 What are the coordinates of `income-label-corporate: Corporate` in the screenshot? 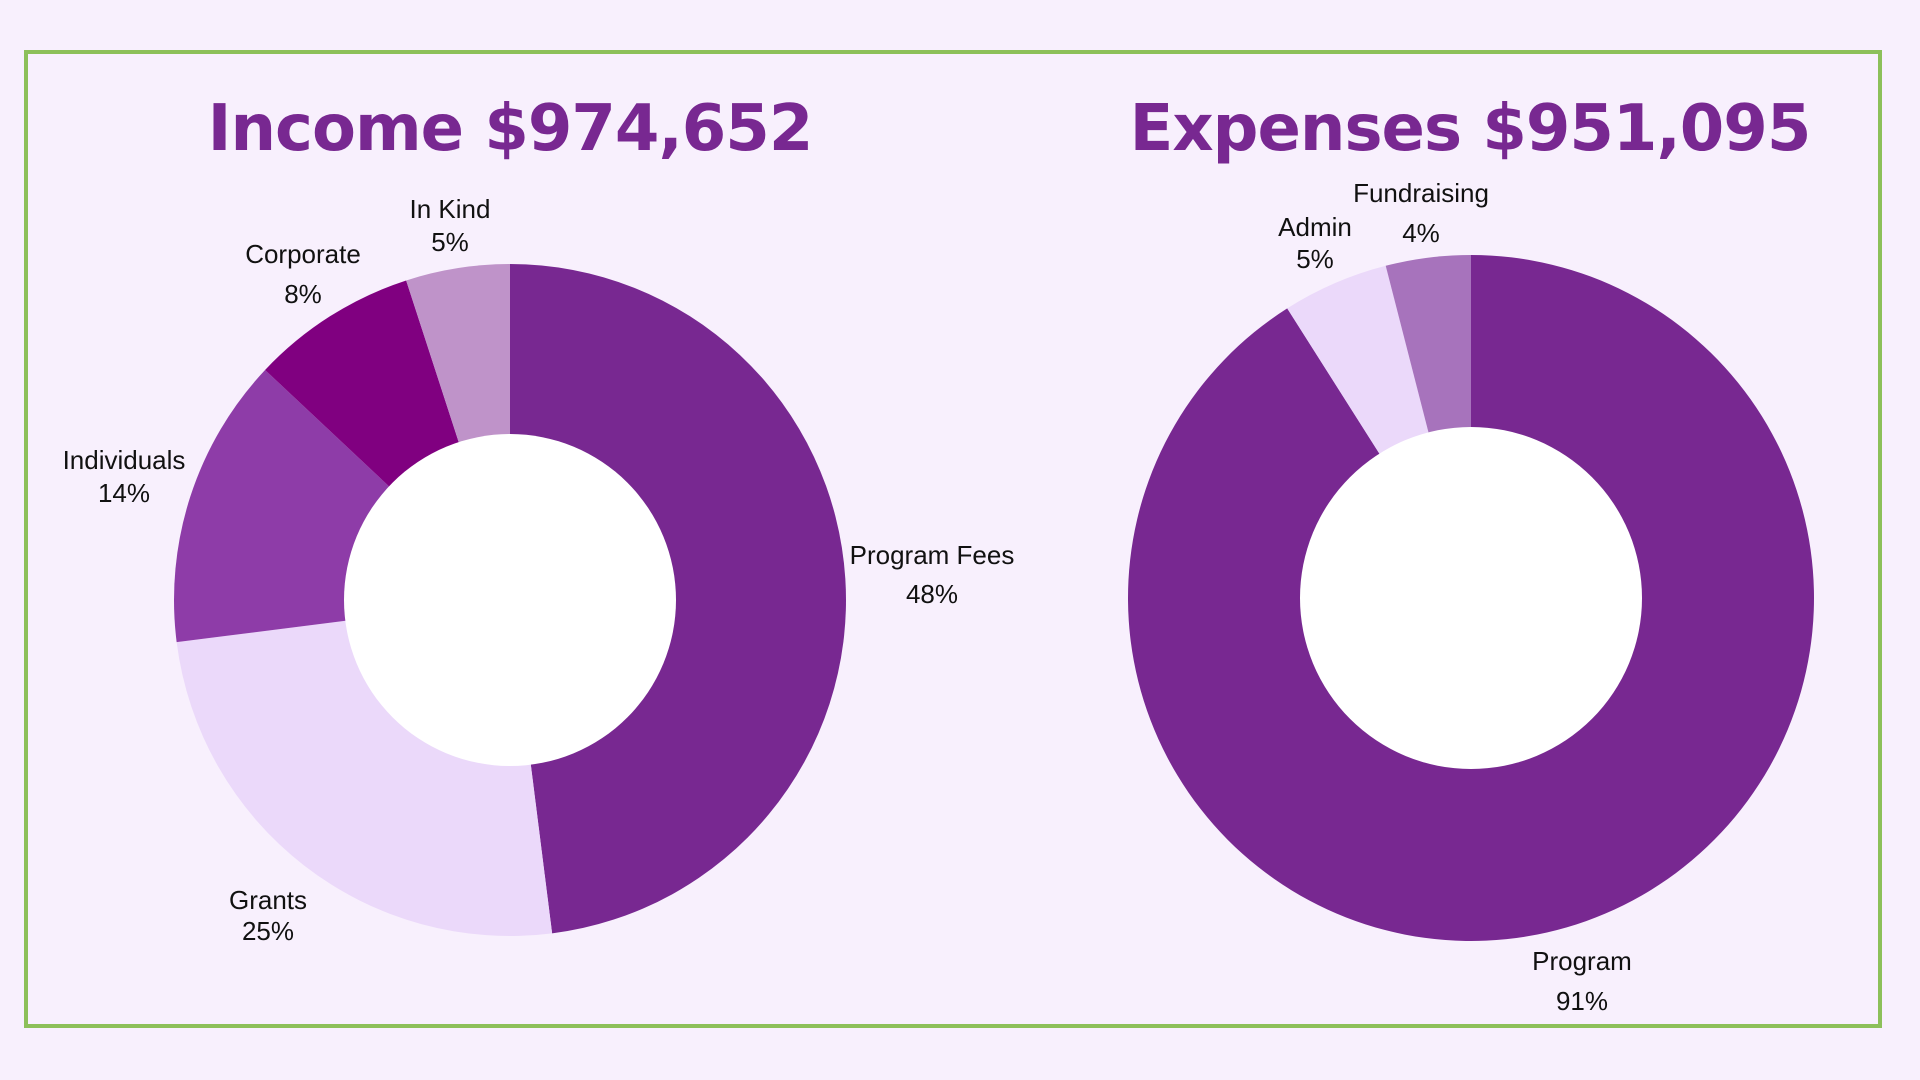 It's located at (303, 254).